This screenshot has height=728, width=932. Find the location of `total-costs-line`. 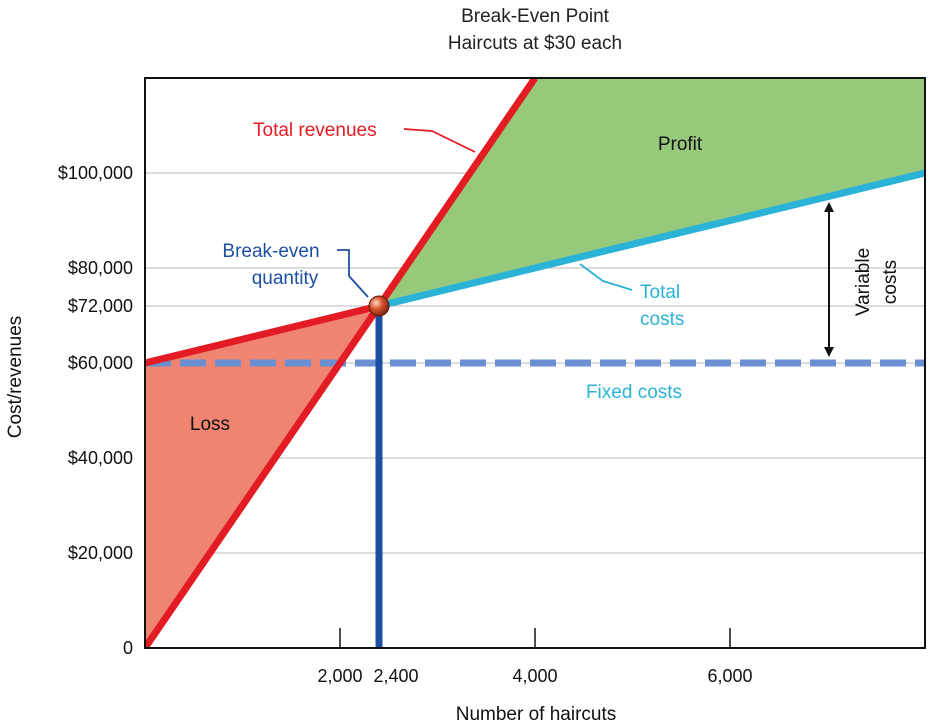

total-costs-line is located at coordinates (651, 239).